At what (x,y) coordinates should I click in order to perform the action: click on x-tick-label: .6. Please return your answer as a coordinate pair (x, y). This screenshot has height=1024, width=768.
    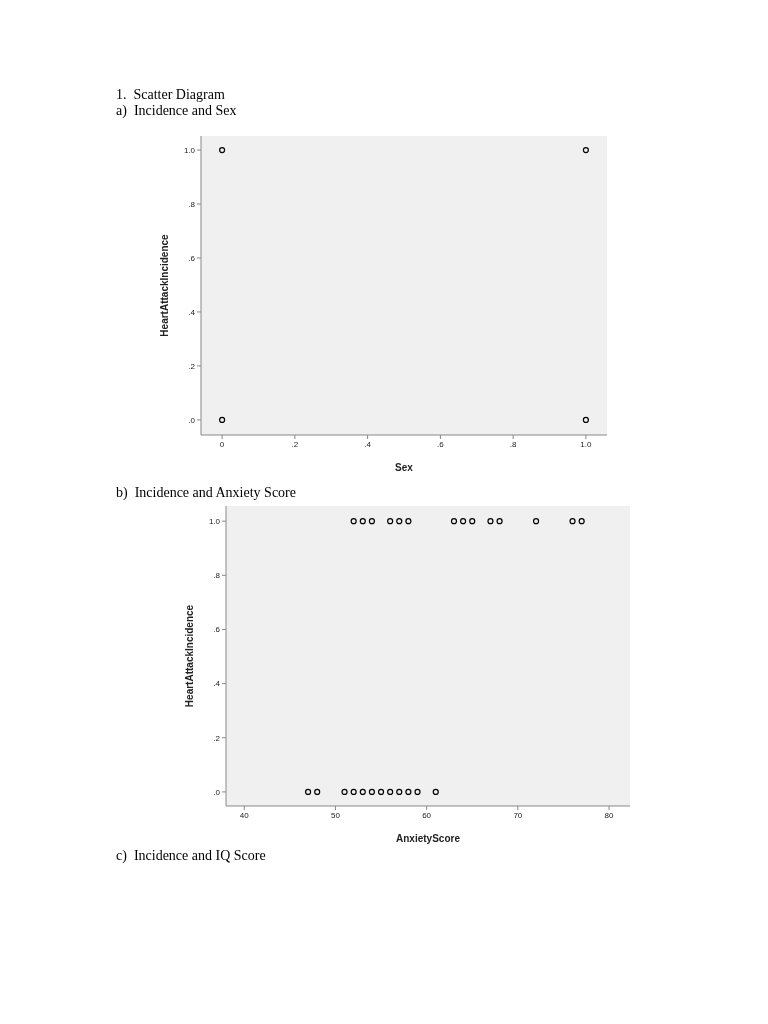
    Looking at the image, I should click on (441, 444).